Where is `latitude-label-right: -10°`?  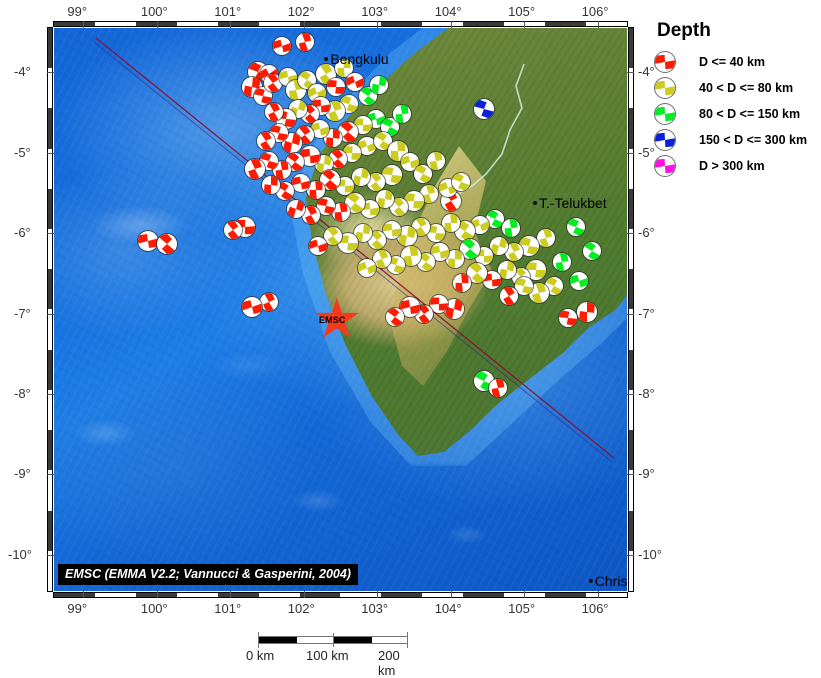
latitude-label-right: -10° is located at coordinates (650, 554).